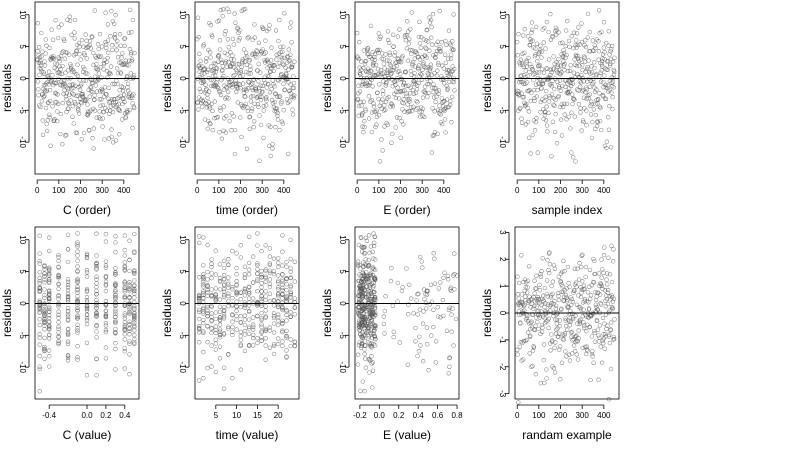 This screenshot has width=800, height=450. What do you see at coordinates (502, 340) in the screenshot?
I see `y-tick-label: -1` at bounding box center [502, 340].